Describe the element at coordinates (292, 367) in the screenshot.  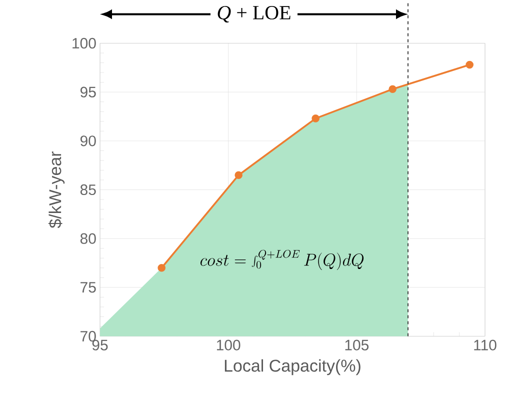
I see `x-axis-title: Local Capacity(%)` at that location.